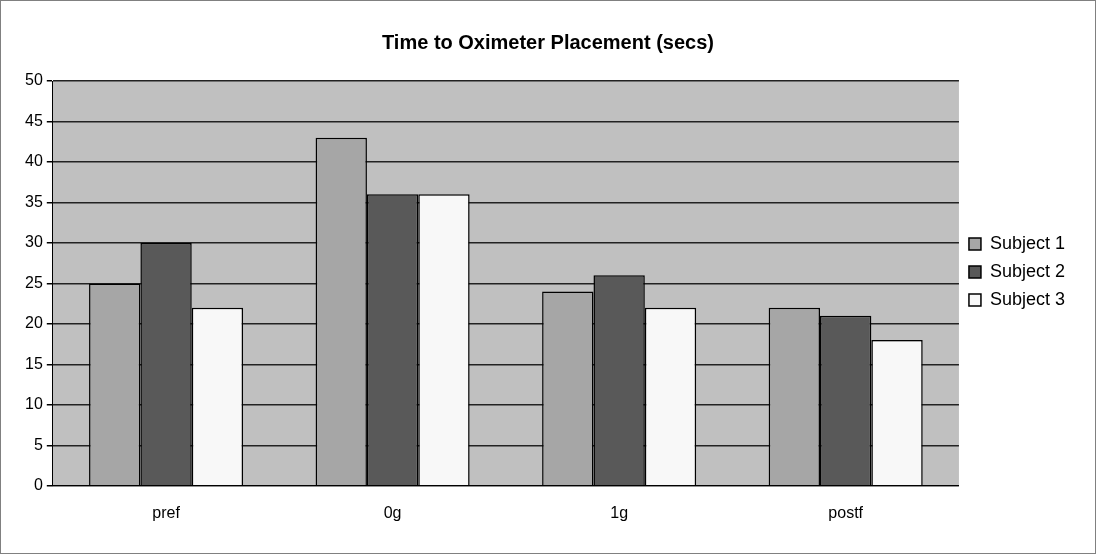 Image resolution: width=1096 pixels, height=554 pixels. What do you see at coordinates (1027, 298) in the screenshot?
I see `legend-label: Subject 3` at bounding box center [1027, 298].